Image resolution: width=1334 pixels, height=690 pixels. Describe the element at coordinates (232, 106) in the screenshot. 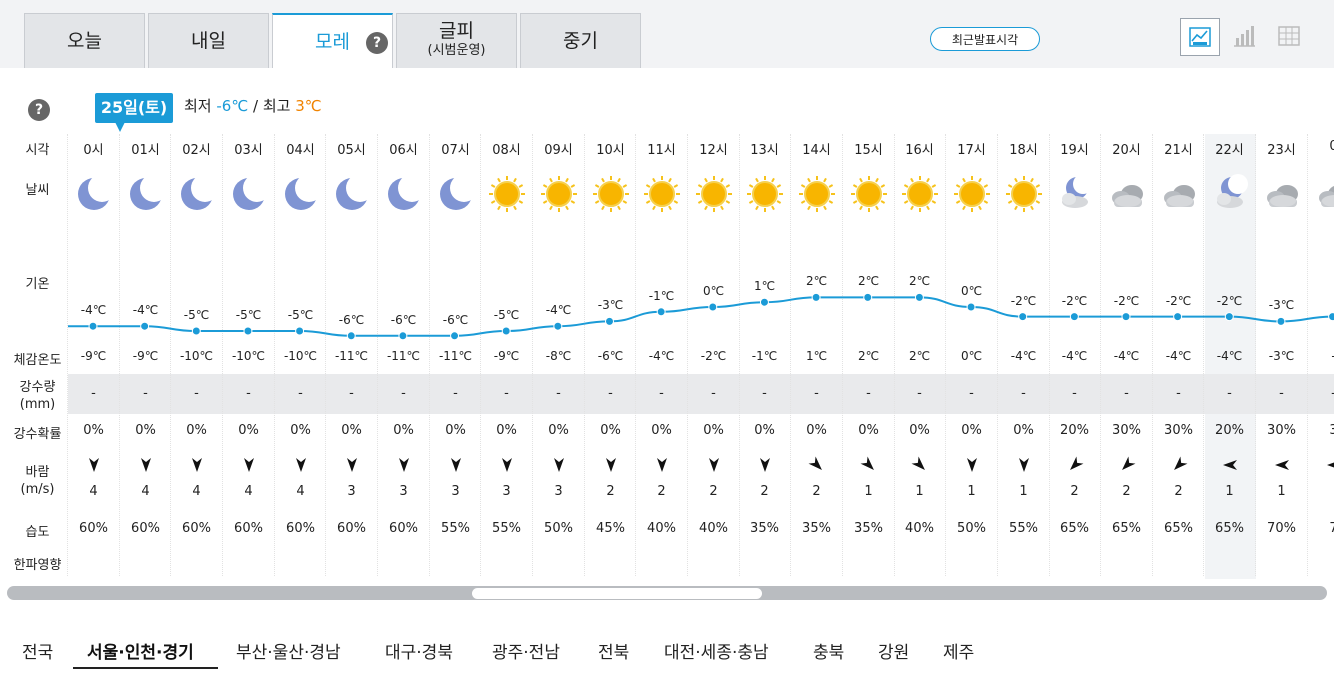

I see `min-temp: -6℃` at that location.